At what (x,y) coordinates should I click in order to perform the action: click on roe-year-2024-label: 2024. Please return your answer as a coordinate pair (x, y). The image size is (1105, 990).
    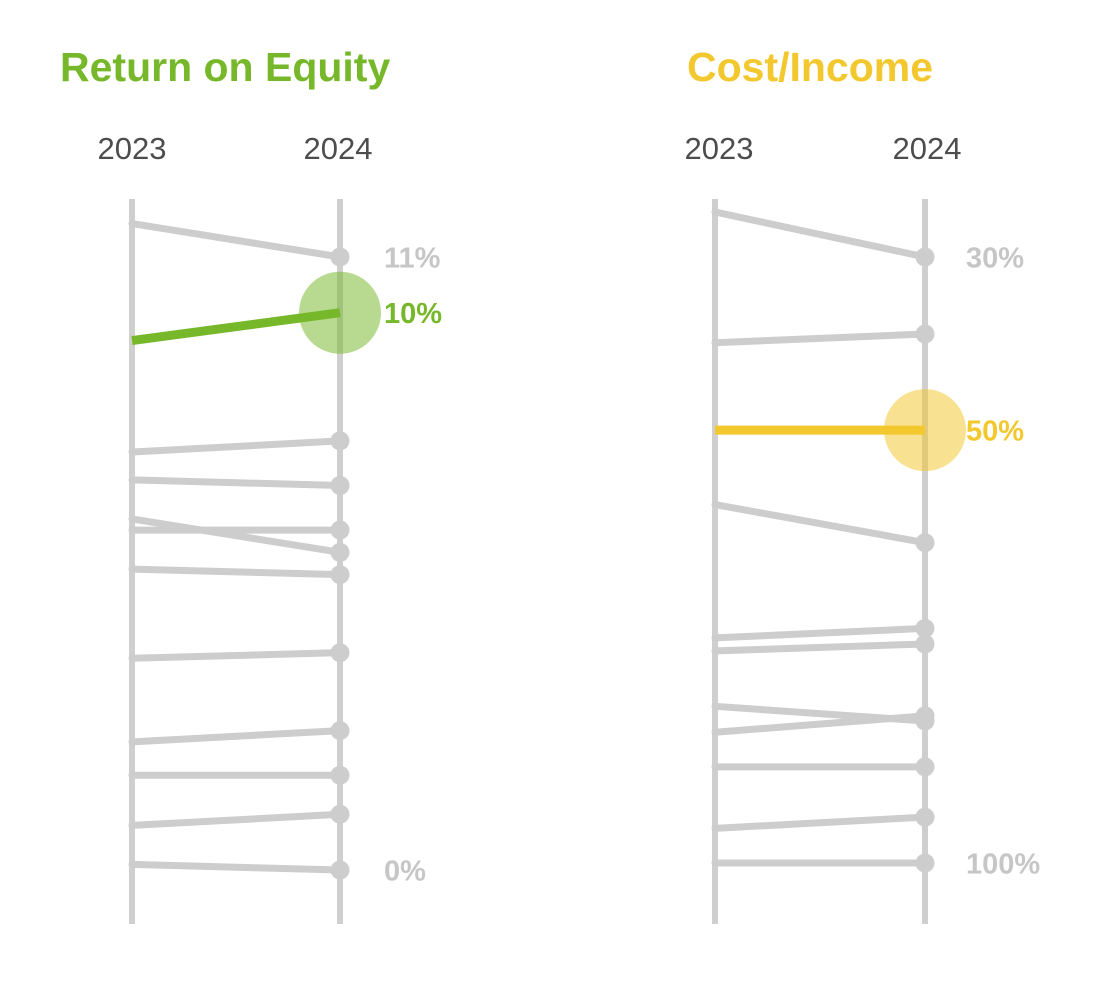
    Looking at the image, I should click on (338, 148).